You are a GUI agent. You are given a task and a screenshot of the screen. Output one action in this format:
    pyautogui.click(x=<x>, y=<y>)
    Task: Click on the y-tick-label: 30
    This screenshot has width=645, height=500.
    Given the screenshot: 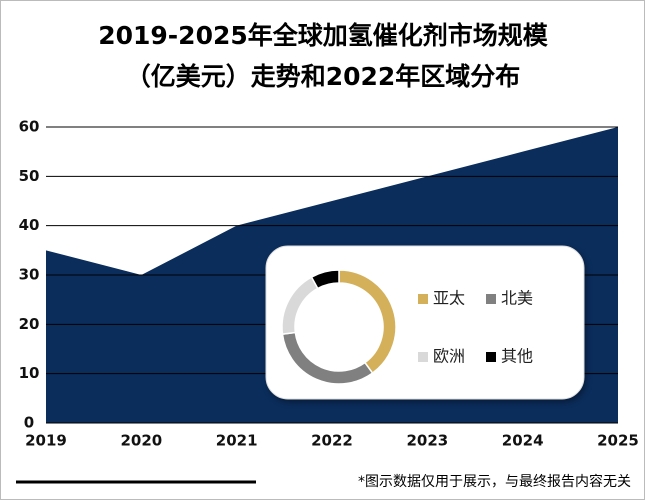 What is the action you would take?
    pyautogui.click(x=29, y=275)
    